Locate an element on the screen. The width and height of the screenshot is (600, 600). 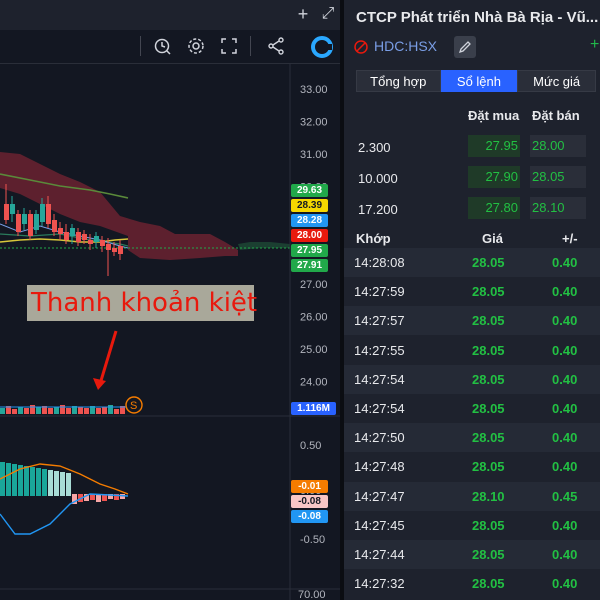
orderbook-bid-price: 27.90 is located at coordinates (494, 177).